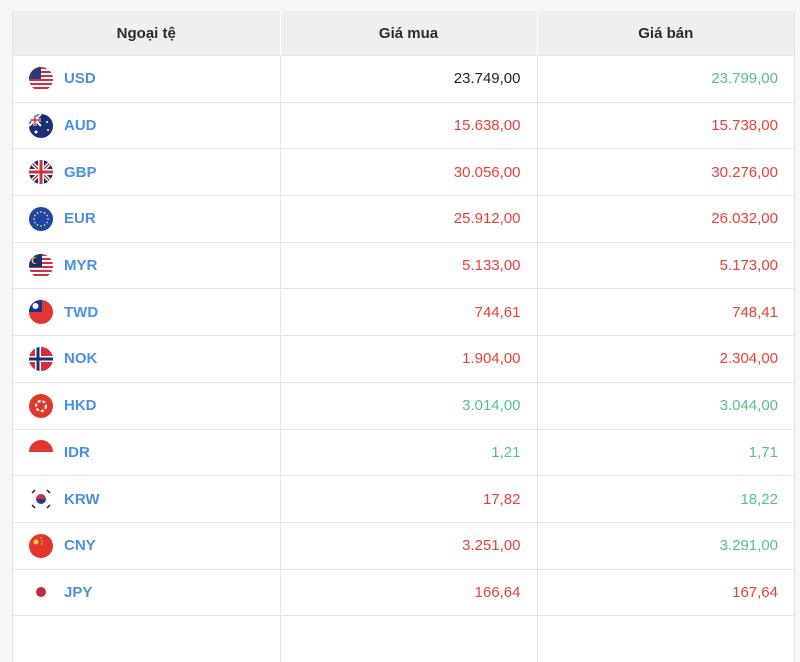 The image size is (800, 662). What do you see at coordinates (147, 265) in the screenshot?
I see `currency-cell: MYR` at bounding box center [147, 265].